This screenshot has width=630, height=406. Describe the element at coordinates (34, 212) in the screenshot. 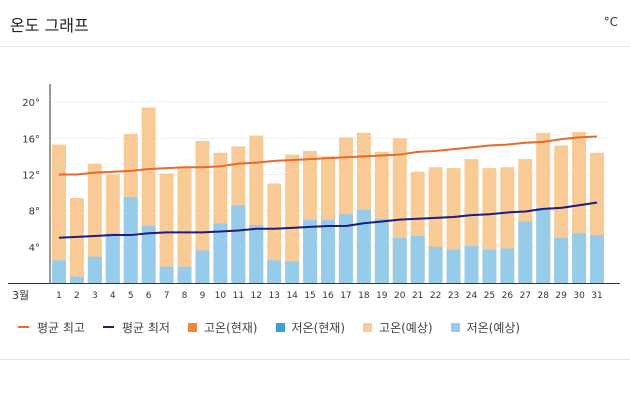

I see `y-tick-label: 8°` at that location.